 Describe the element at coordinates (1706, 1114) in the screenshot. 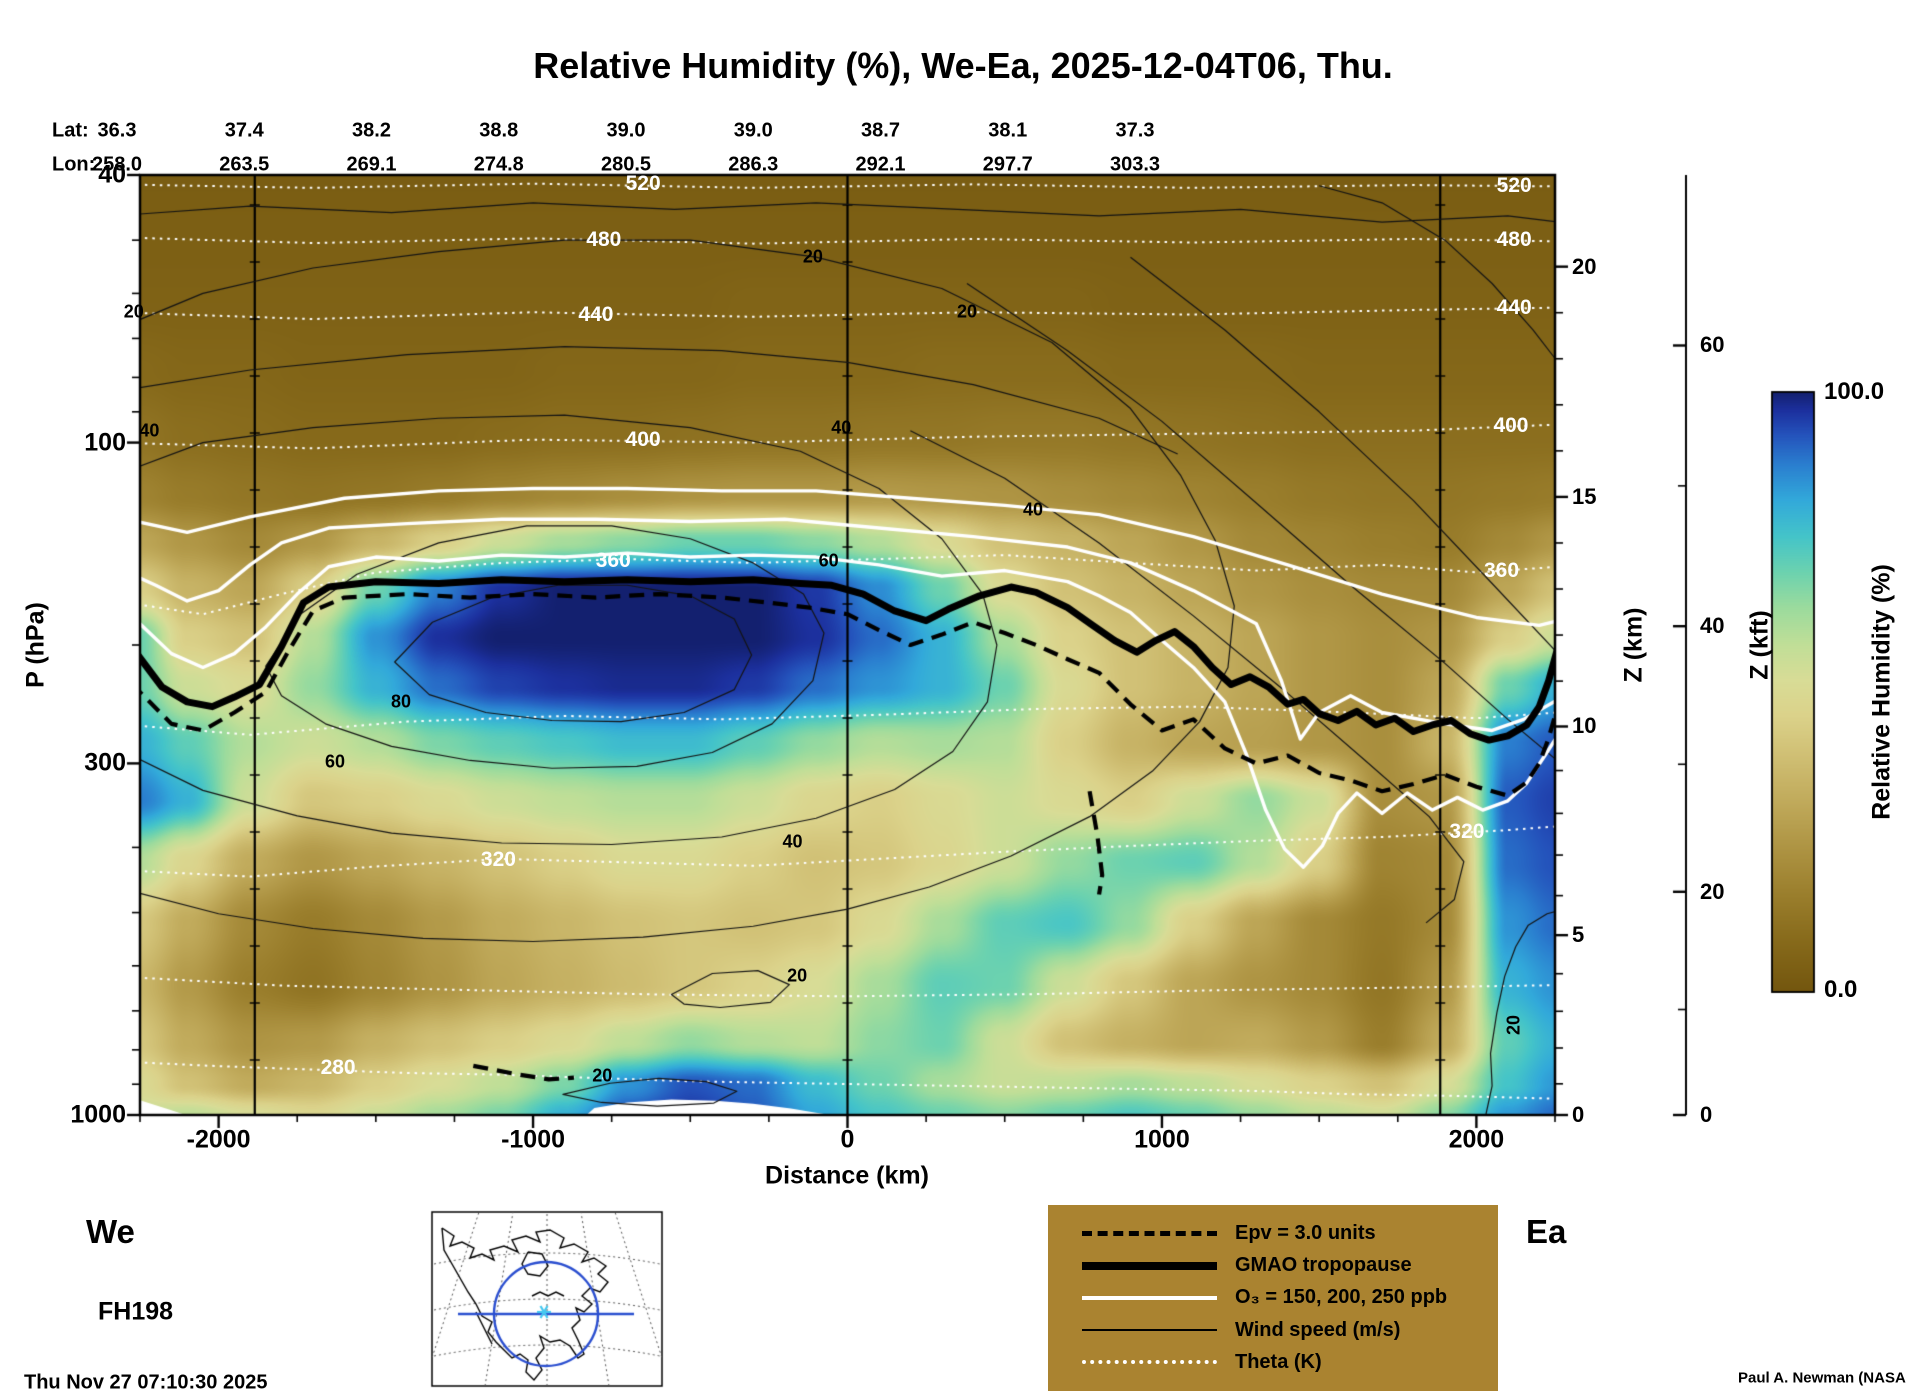

I see `zkft-tick-label: 0` at that location.